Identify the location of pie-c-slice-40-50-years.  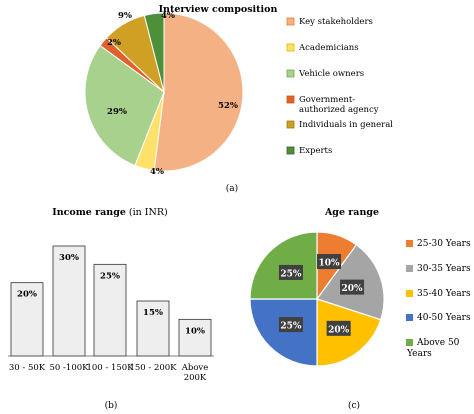
(283, 332).